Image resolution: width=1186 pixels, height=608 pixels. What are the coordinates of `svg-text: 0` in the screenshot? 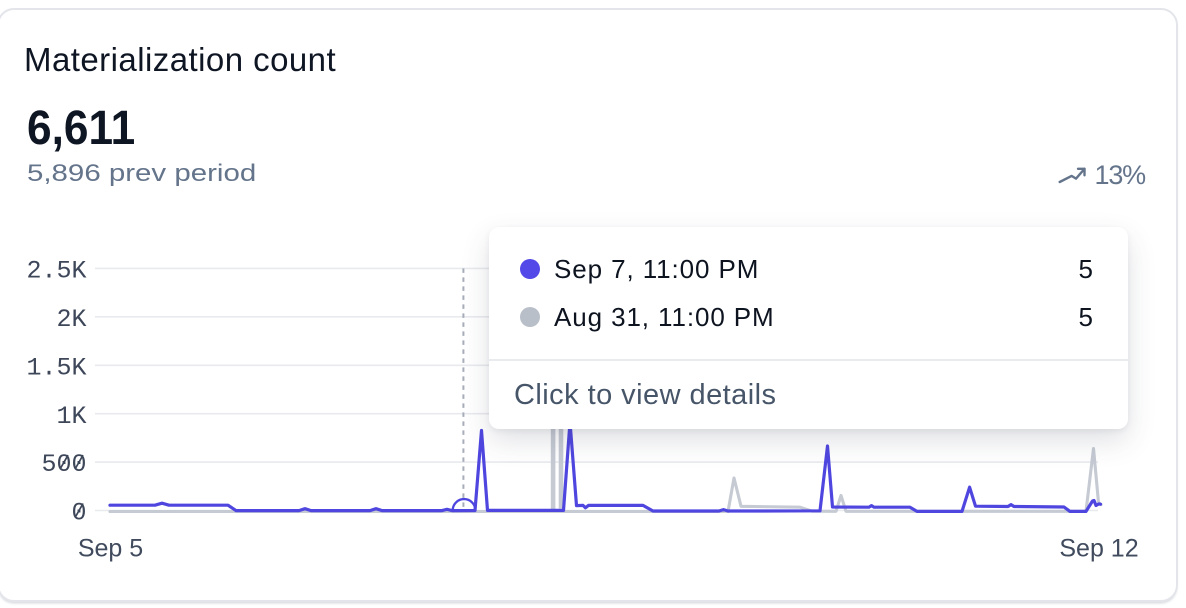 It's located at (78, 513).